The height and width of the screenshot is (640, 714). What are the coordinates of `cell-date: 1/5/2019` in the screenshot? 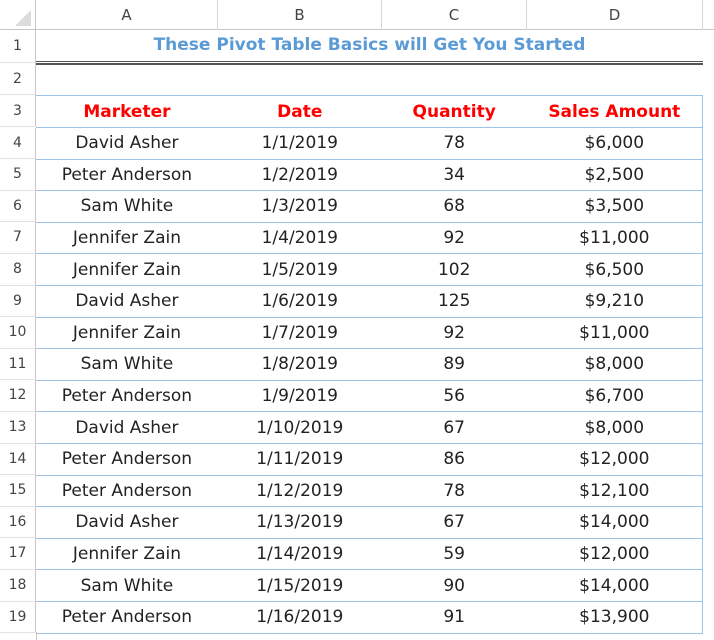 It's located at (299, 269).